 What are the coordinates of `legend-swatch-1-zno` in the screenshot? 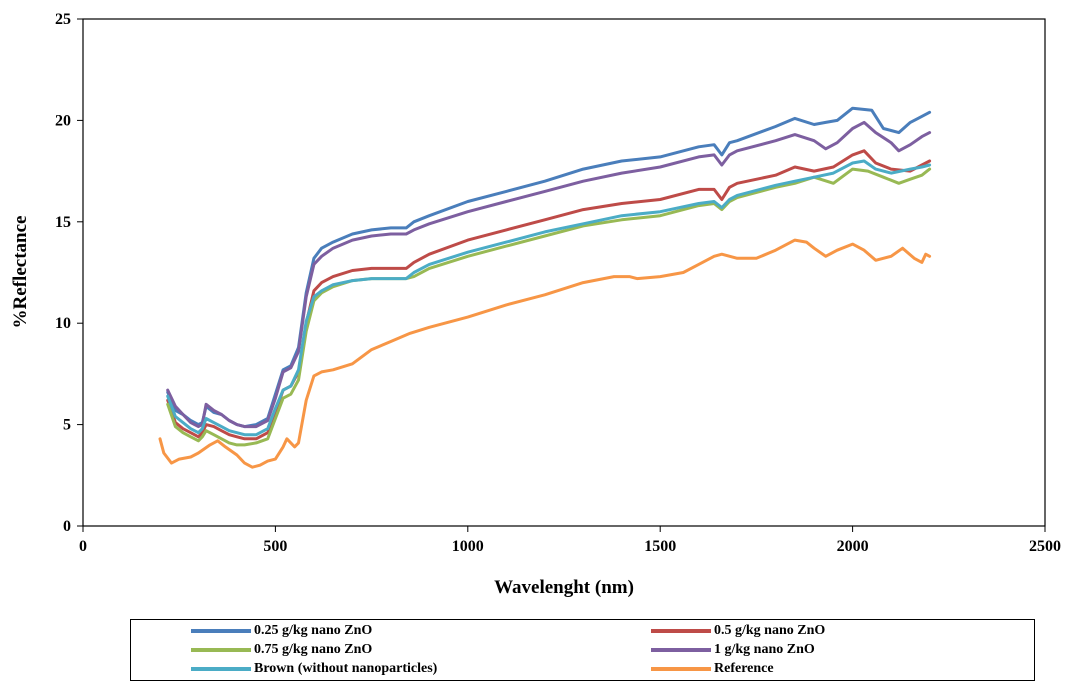 It's located at (681, 650).